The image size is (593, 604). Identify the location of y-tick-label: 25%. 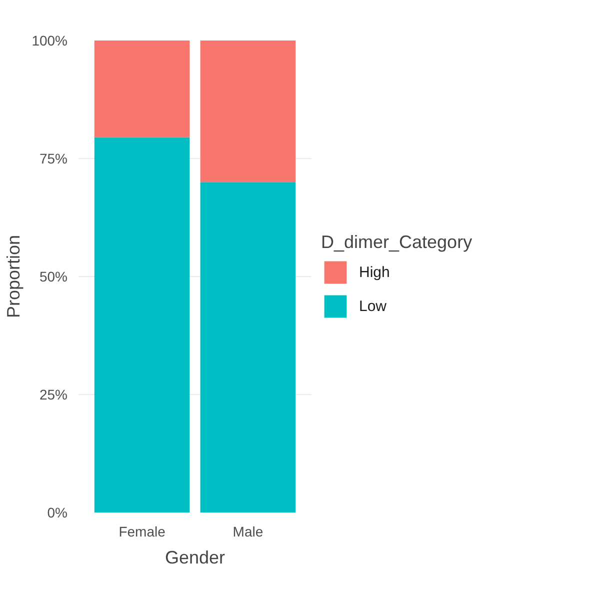
(53, 394).